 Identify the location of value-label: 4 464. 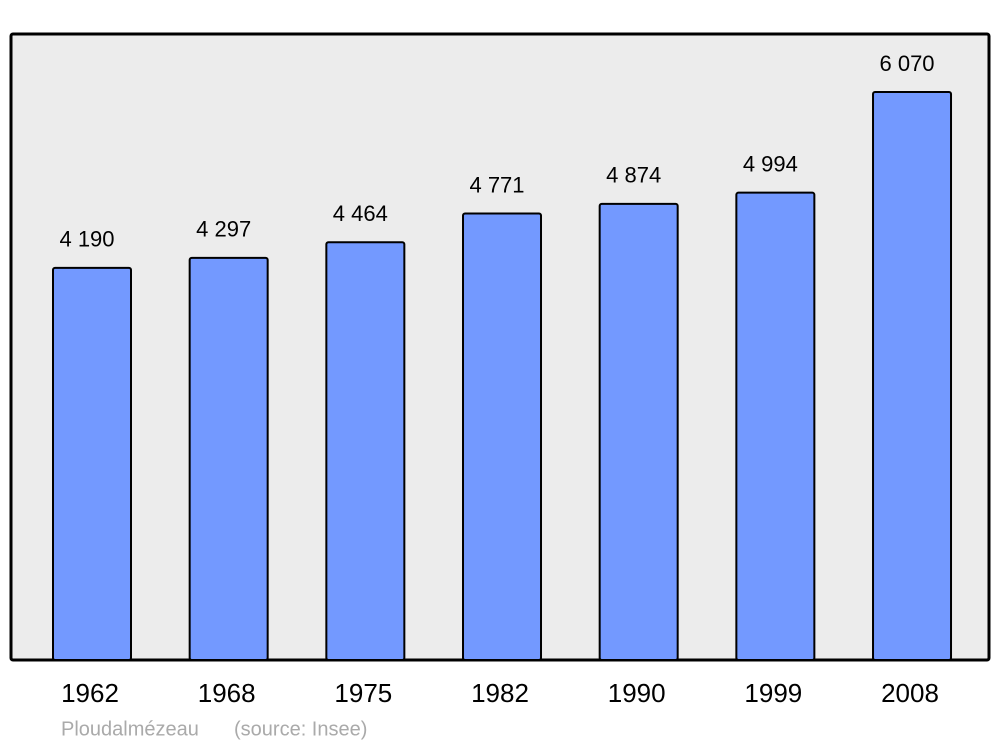
(360, 213).